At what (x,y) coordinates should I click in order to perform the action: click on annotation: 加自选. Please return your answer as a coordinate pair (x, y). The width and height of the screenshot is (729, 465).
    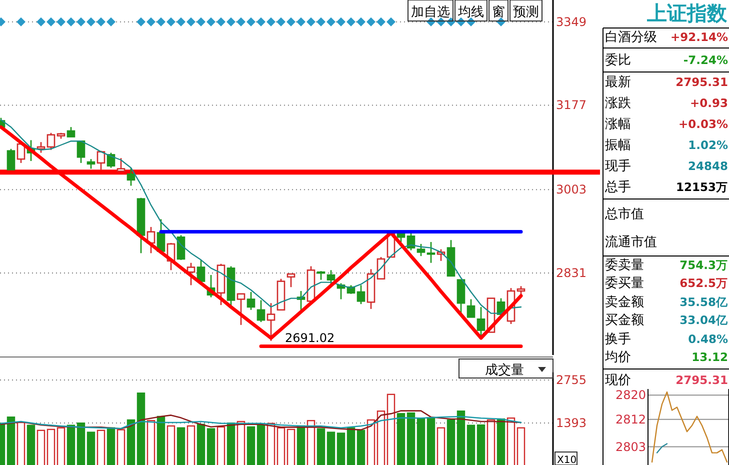
    Looking at the image, I should click on (430, 12).